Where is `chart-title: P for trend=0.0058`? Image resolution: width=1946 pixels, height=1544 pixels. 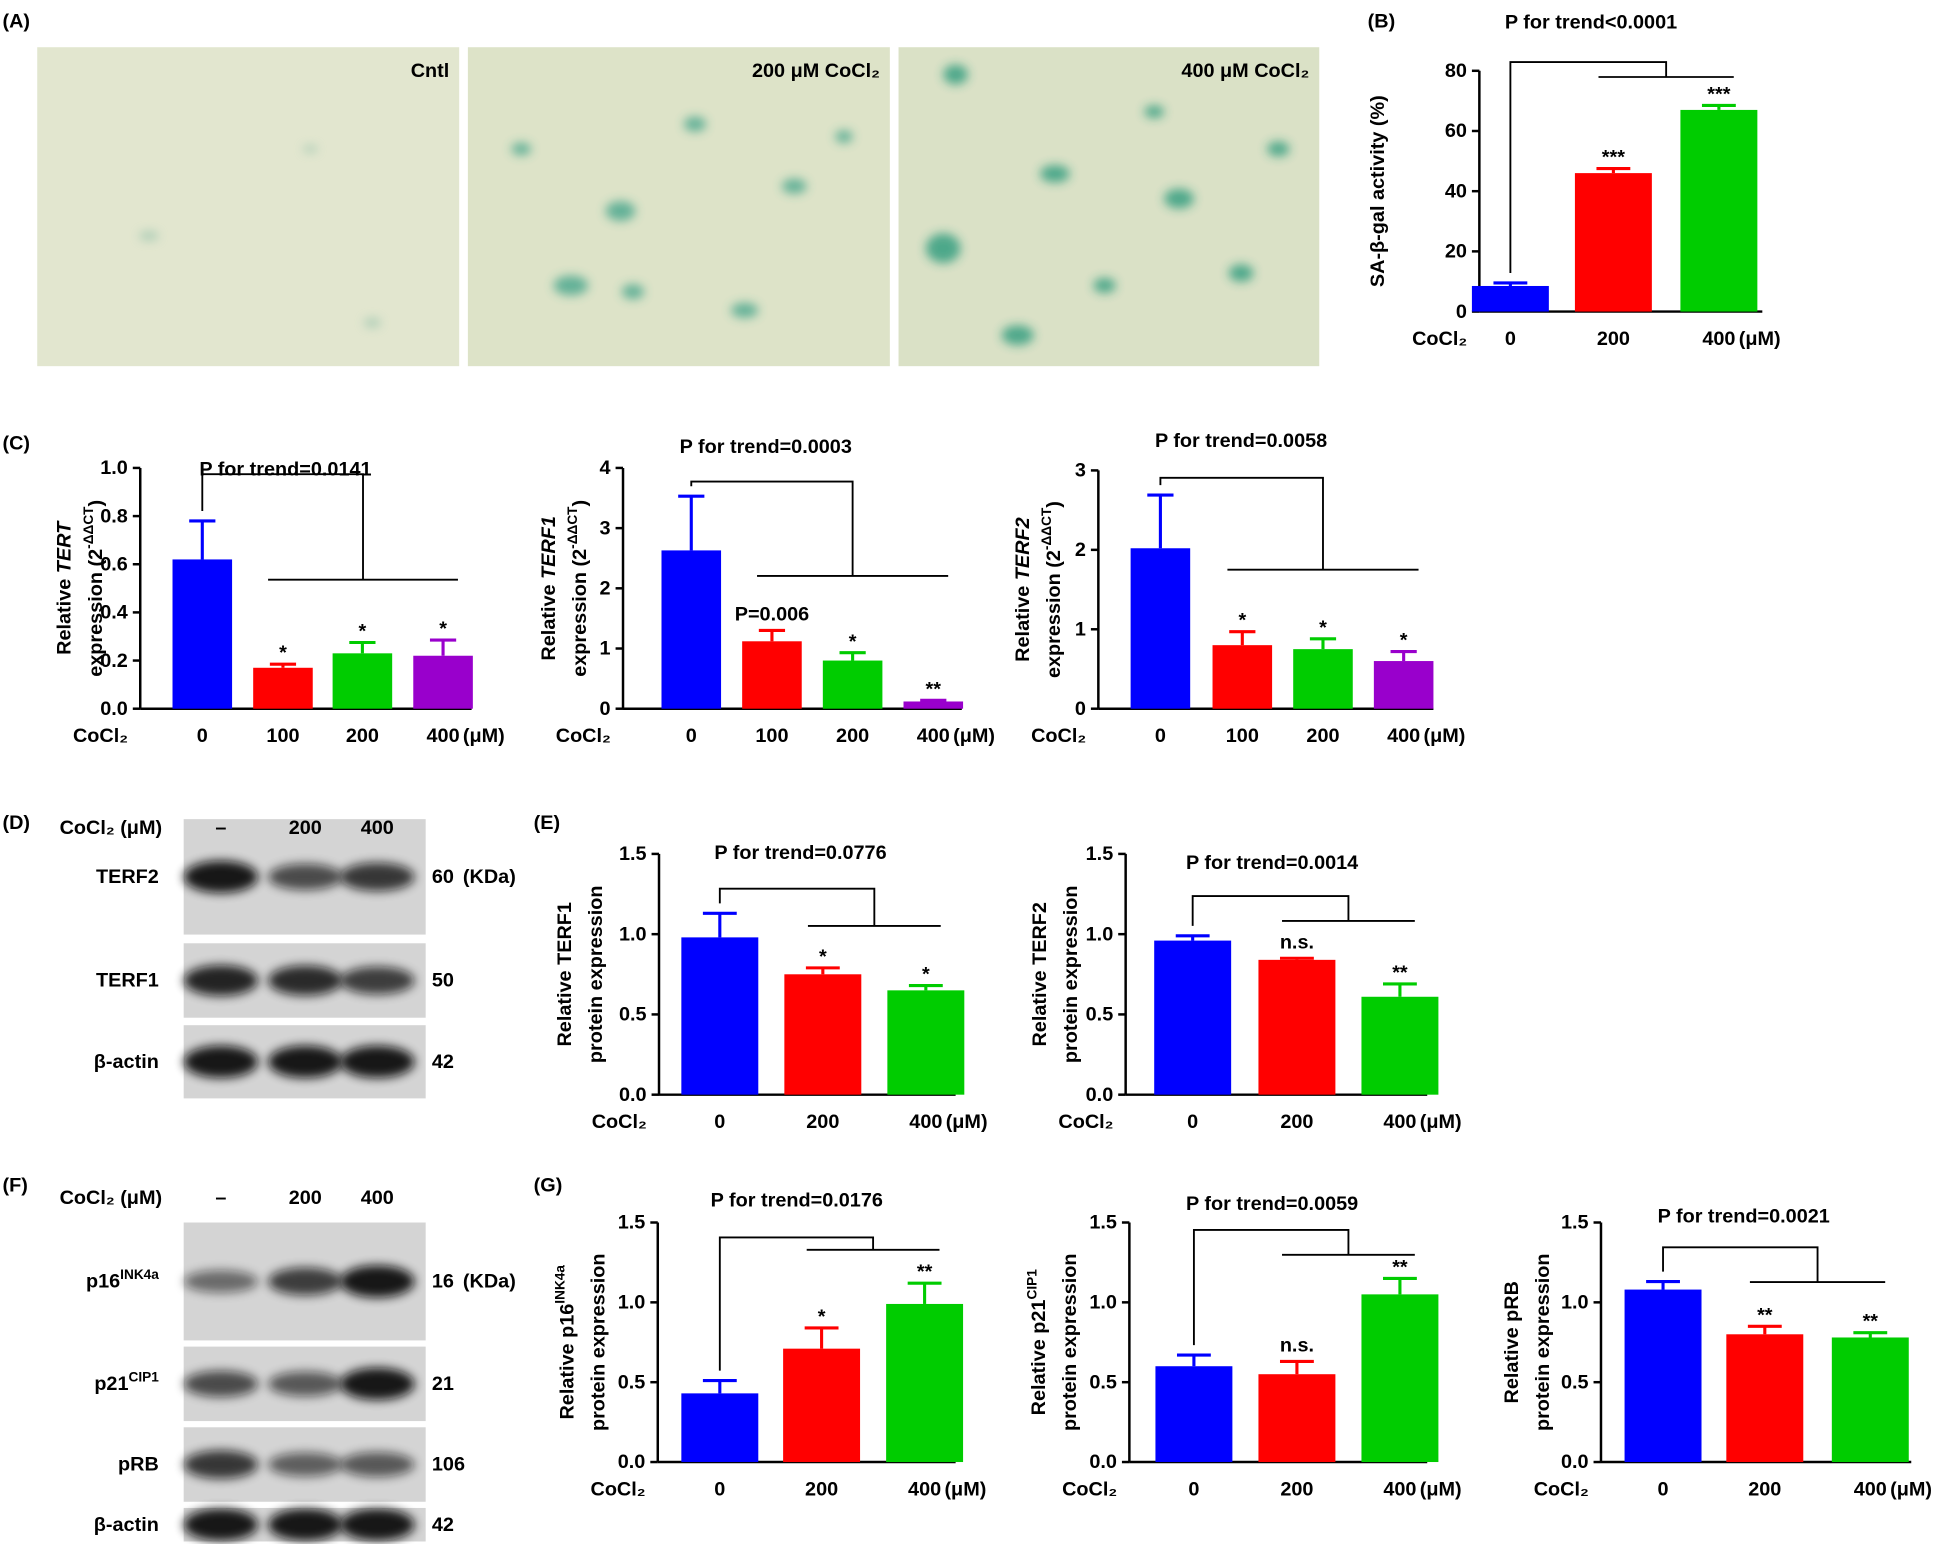
chart-title: P for trend=0.0058 is located at coordinates (1241, 441).